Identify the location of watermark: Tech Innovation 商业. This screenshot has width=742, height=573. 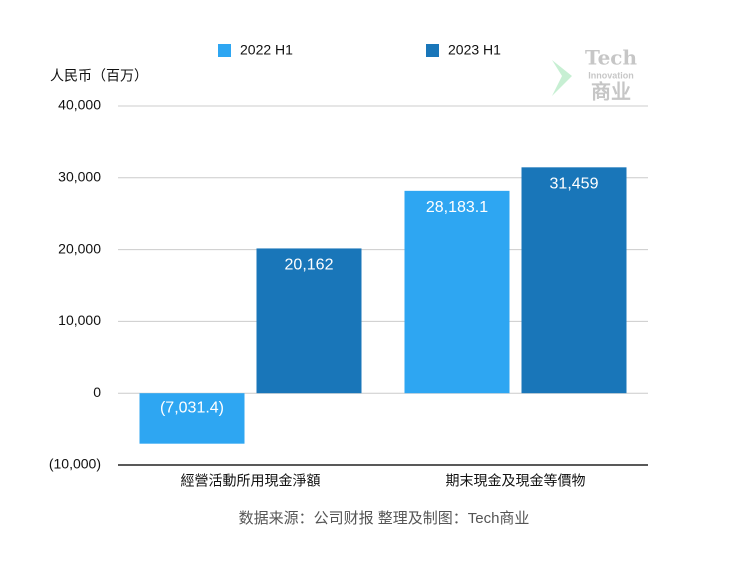
(594, 74).